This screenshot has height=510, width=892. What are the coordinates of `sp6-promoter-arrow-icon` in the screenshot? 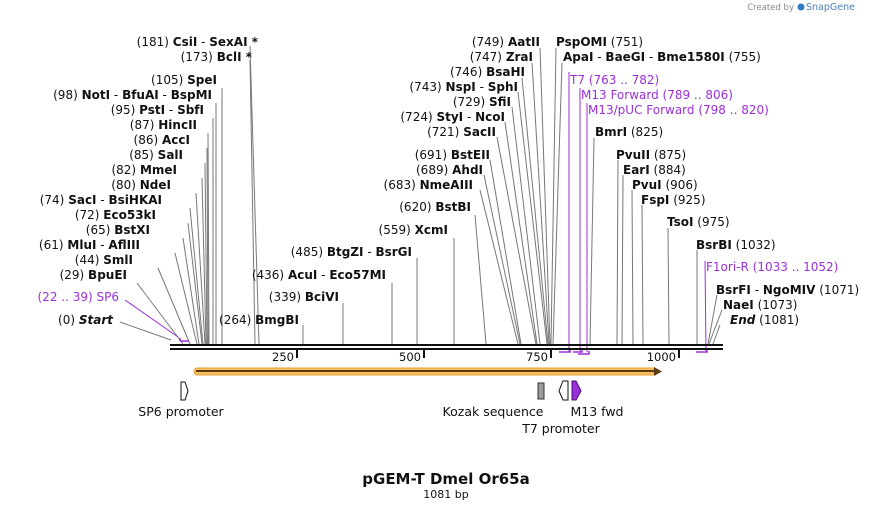 It's located at (184, 391).